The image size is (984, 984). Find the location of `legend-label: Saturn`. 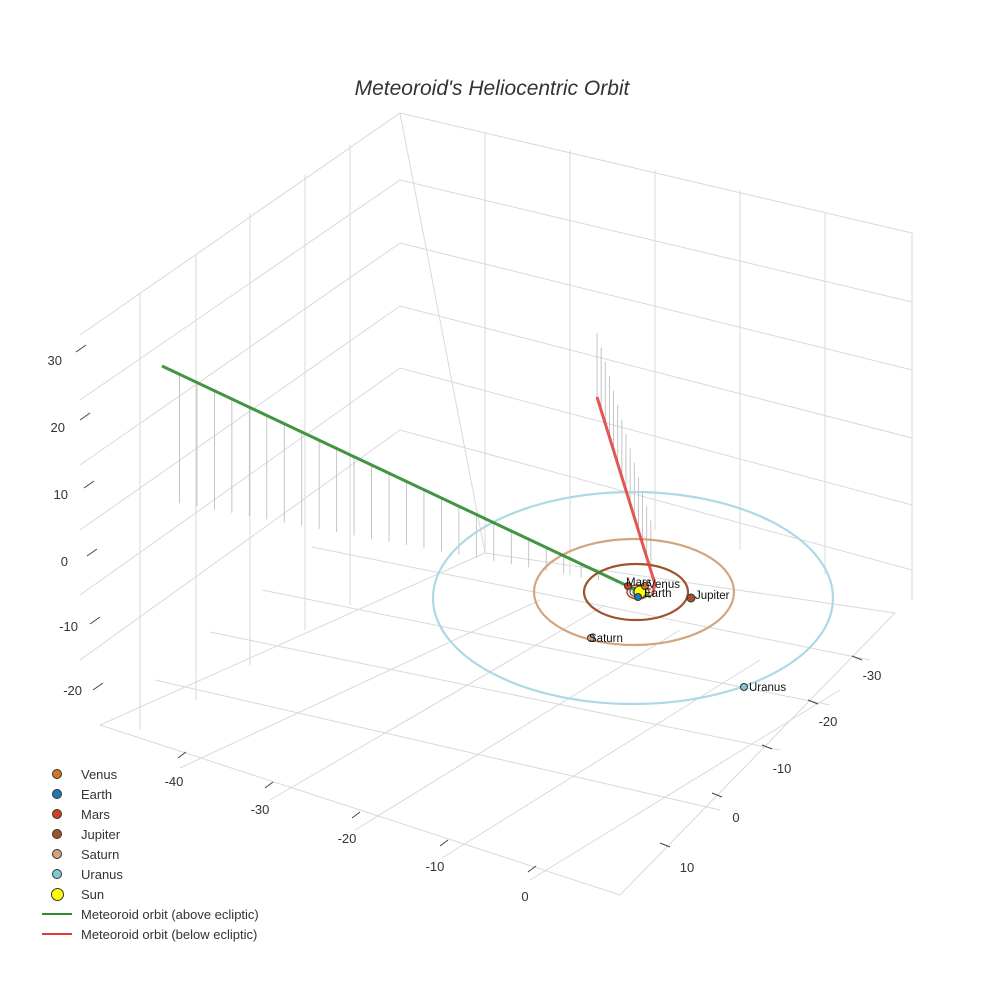

legend-label: Saturn is located at coordinates (100, 854).